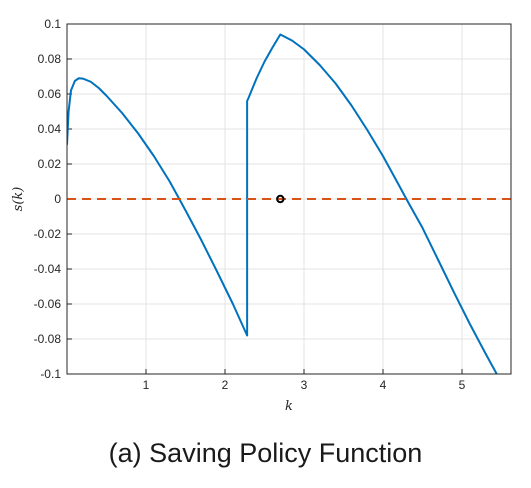  Describe the element at coordinates (225, 385) in the screenshot. I see `x-tick-label: 2` at that location.